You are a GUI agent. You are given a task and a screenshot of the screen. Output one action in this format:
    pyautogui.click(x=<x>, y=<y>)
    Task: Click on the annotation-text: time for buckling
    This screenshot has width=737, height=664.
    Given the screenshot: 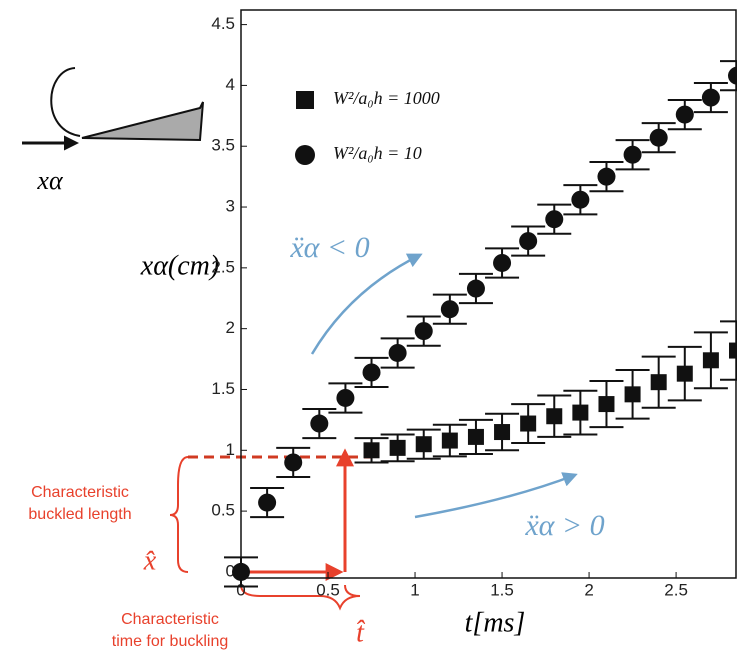 What is the action you would take?
    pyautogui.click(x=170, y=641)
    